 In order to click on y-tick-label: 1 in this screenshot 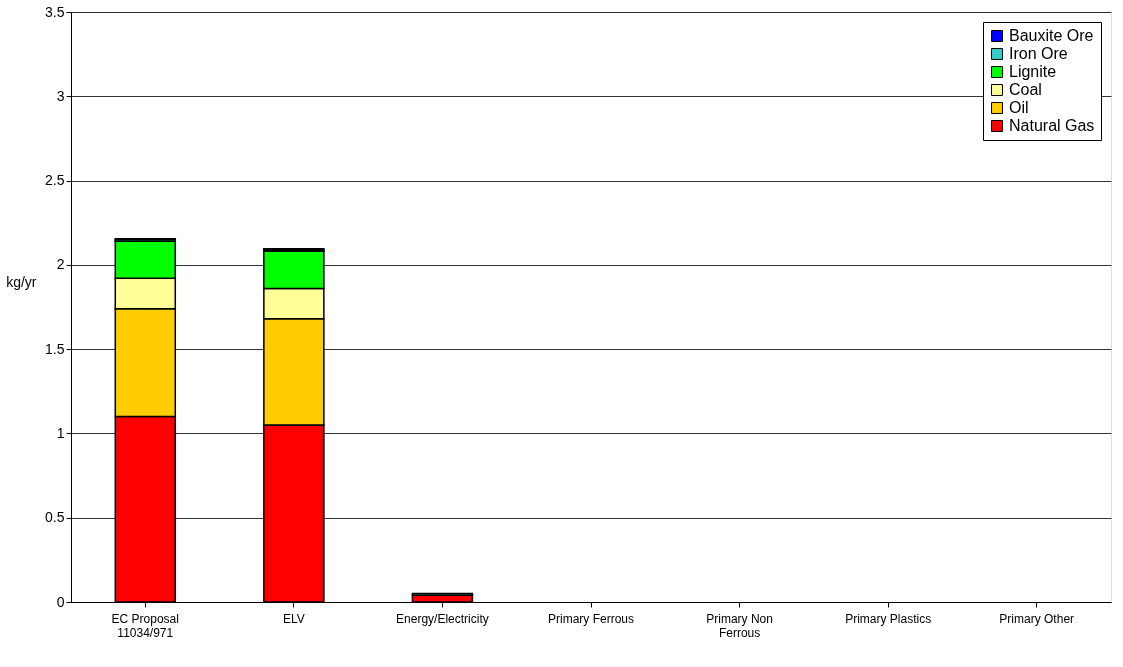, I will do `click(60, 432)`.